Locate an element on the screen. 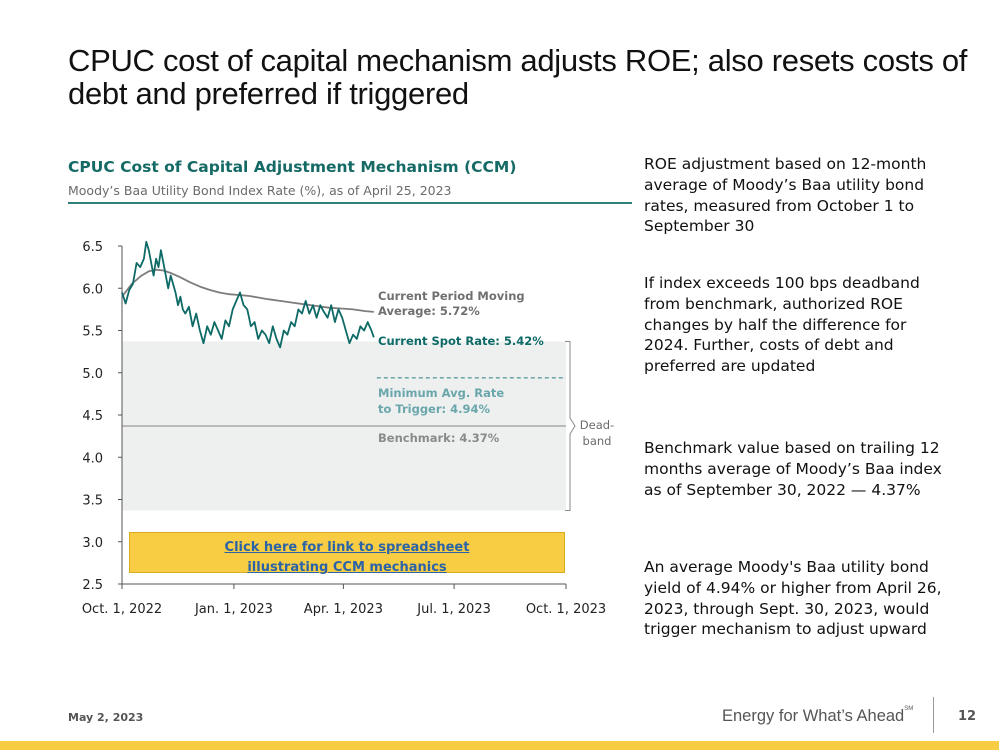  chart-title-rule is located at coordinates (350, 203).